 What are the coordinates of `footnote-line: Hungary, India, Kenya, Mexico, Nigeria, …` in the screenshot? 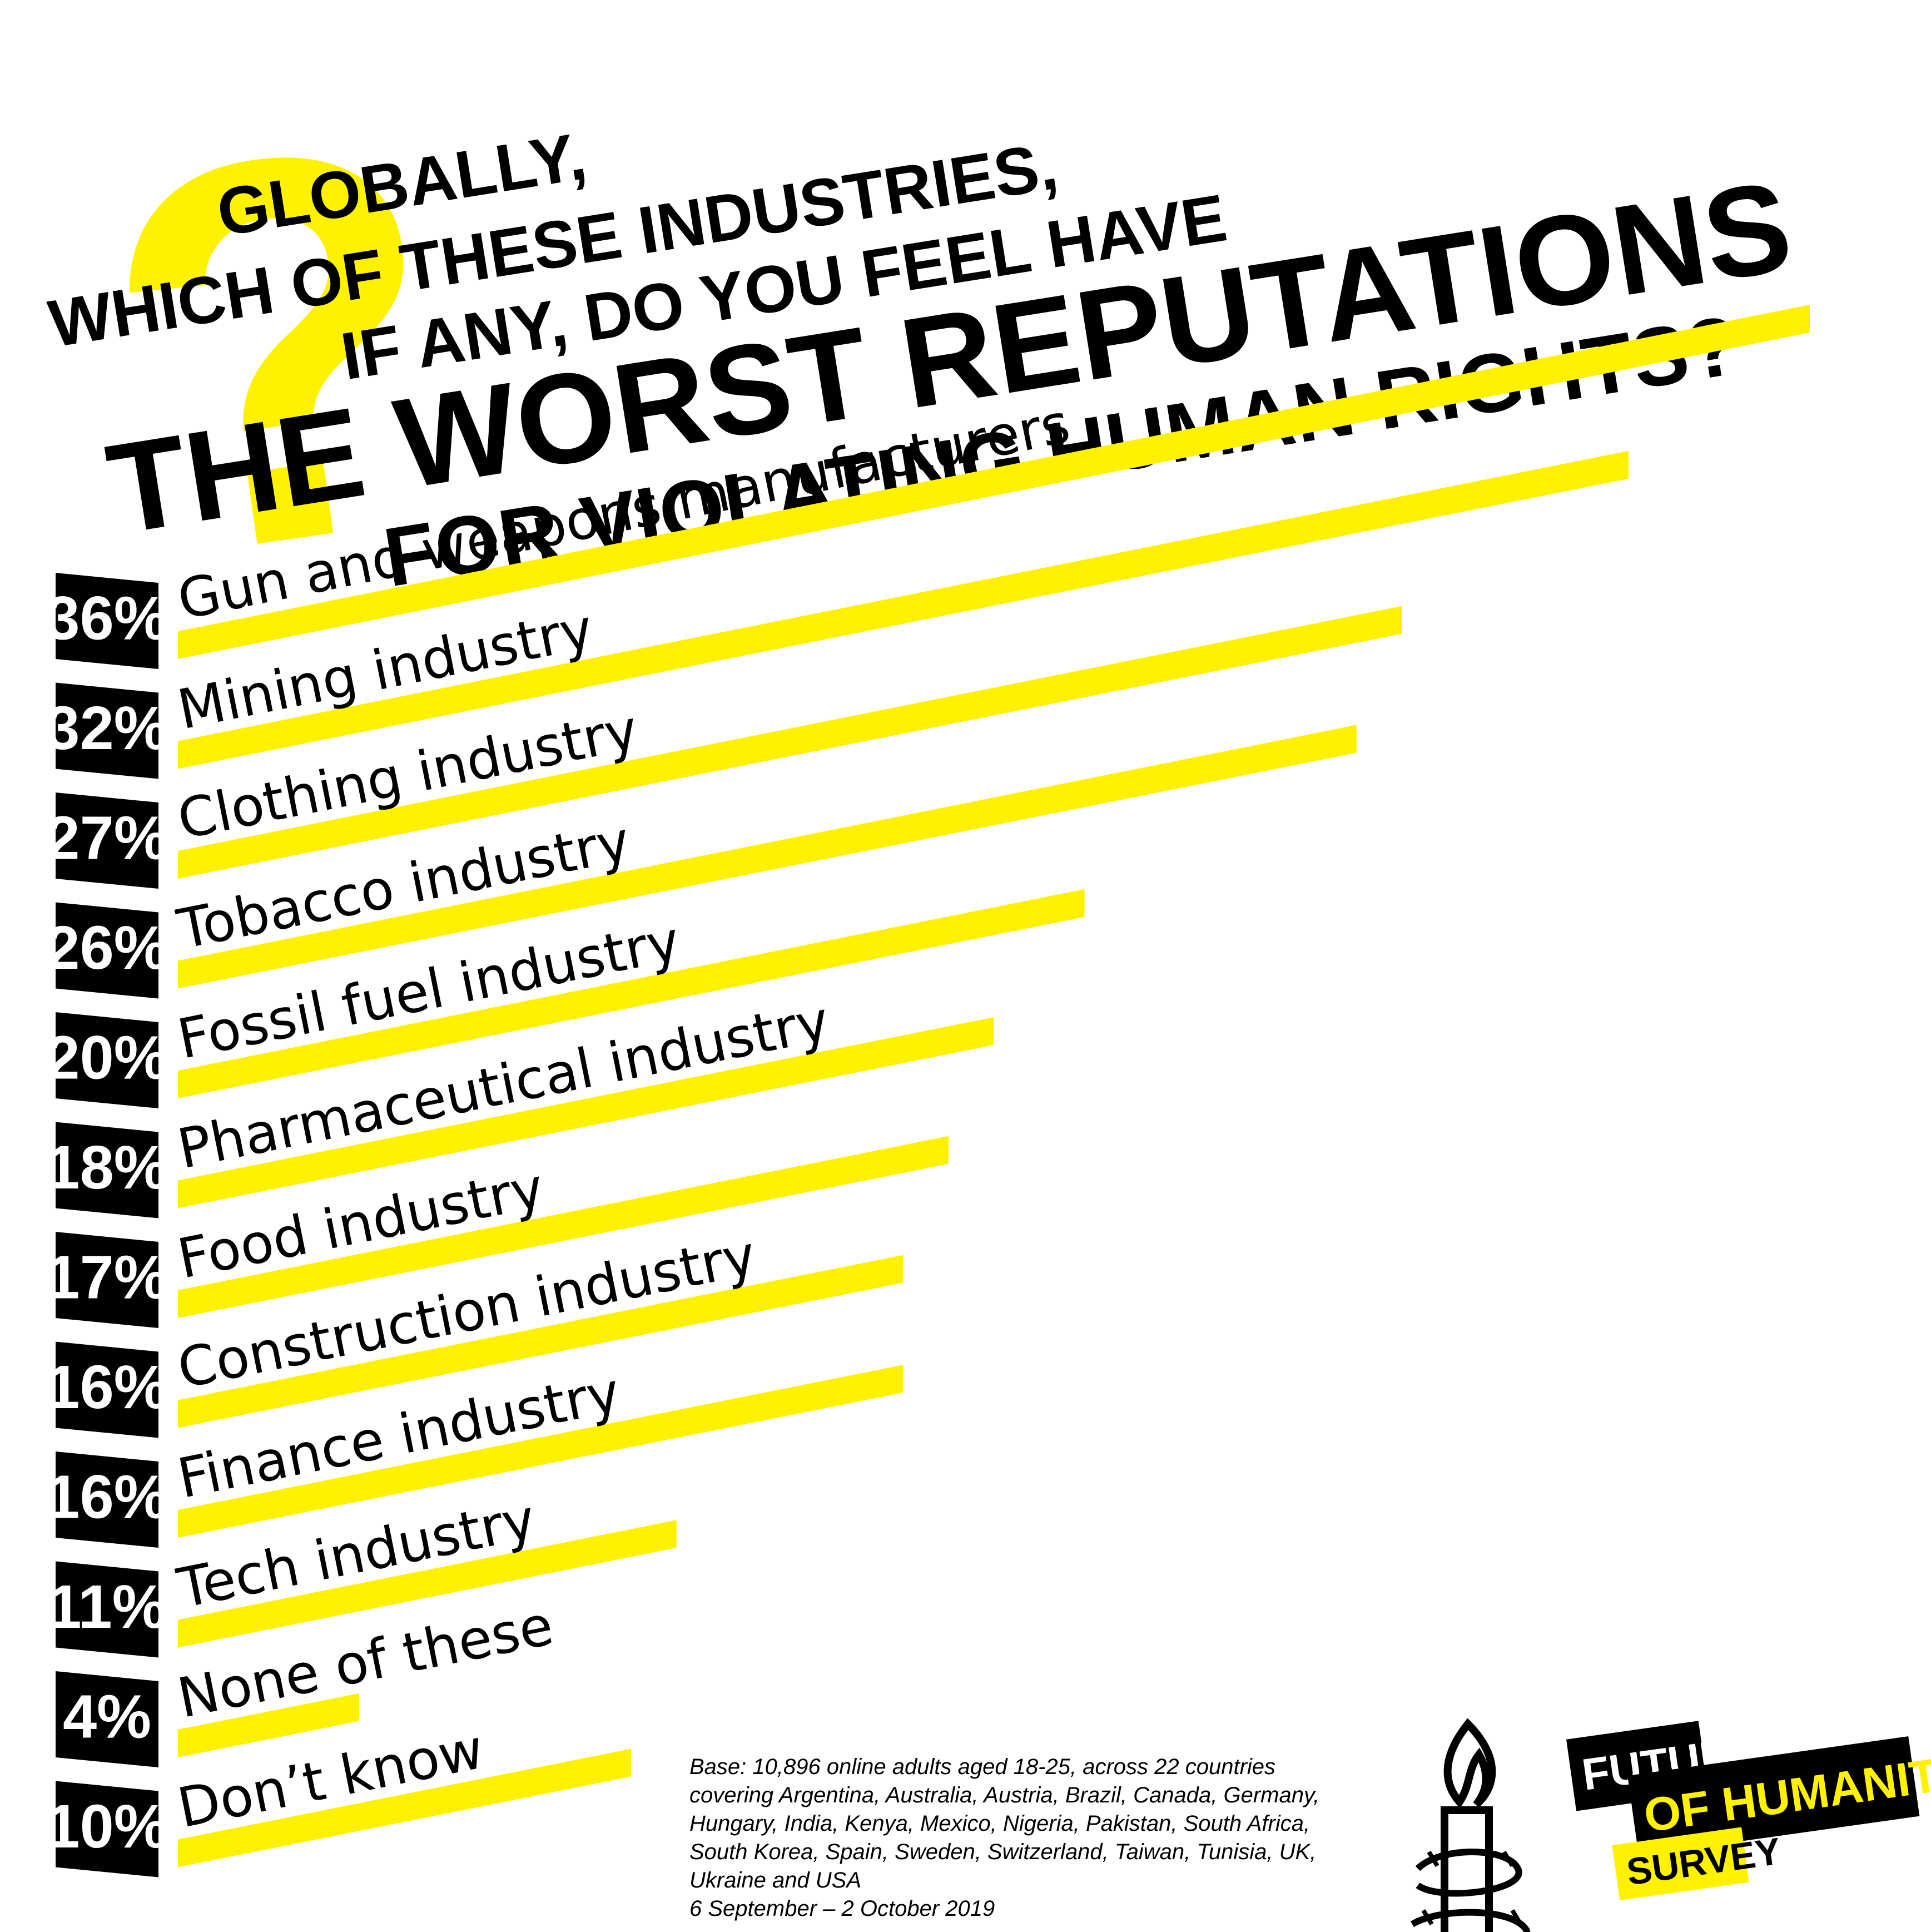 It's located at (999, 1824).